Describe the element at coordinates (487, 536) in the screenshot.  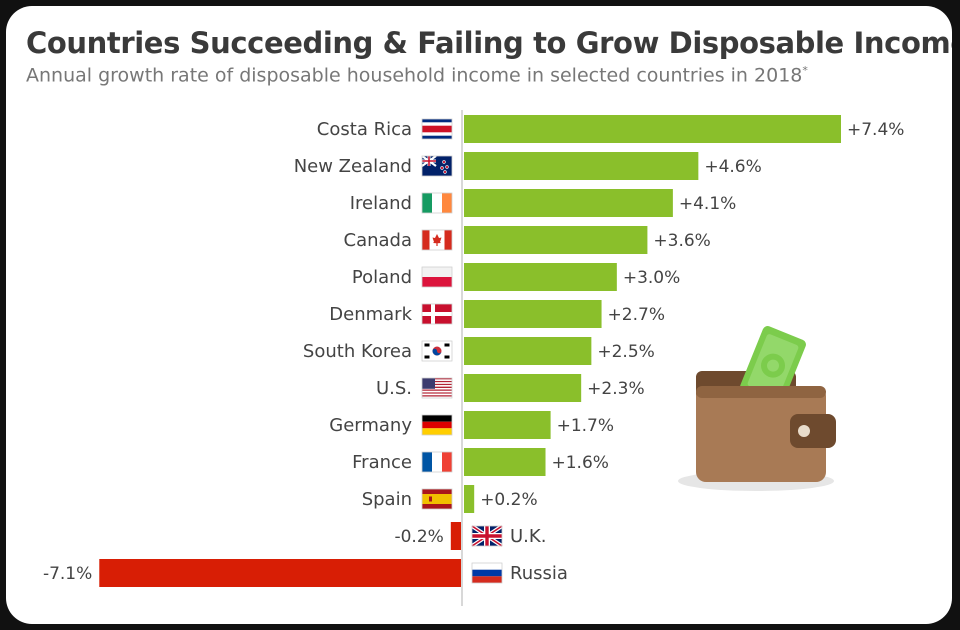
I see `uk-flag-icon` at that location.